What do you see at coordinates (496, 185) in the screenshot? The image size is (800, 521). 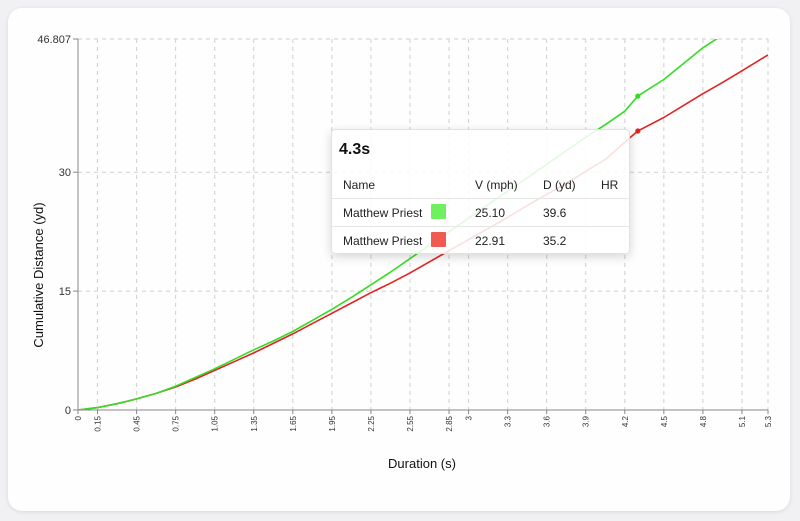 I see `header-velocity: V (mph)` at bounding box center [496, 185].